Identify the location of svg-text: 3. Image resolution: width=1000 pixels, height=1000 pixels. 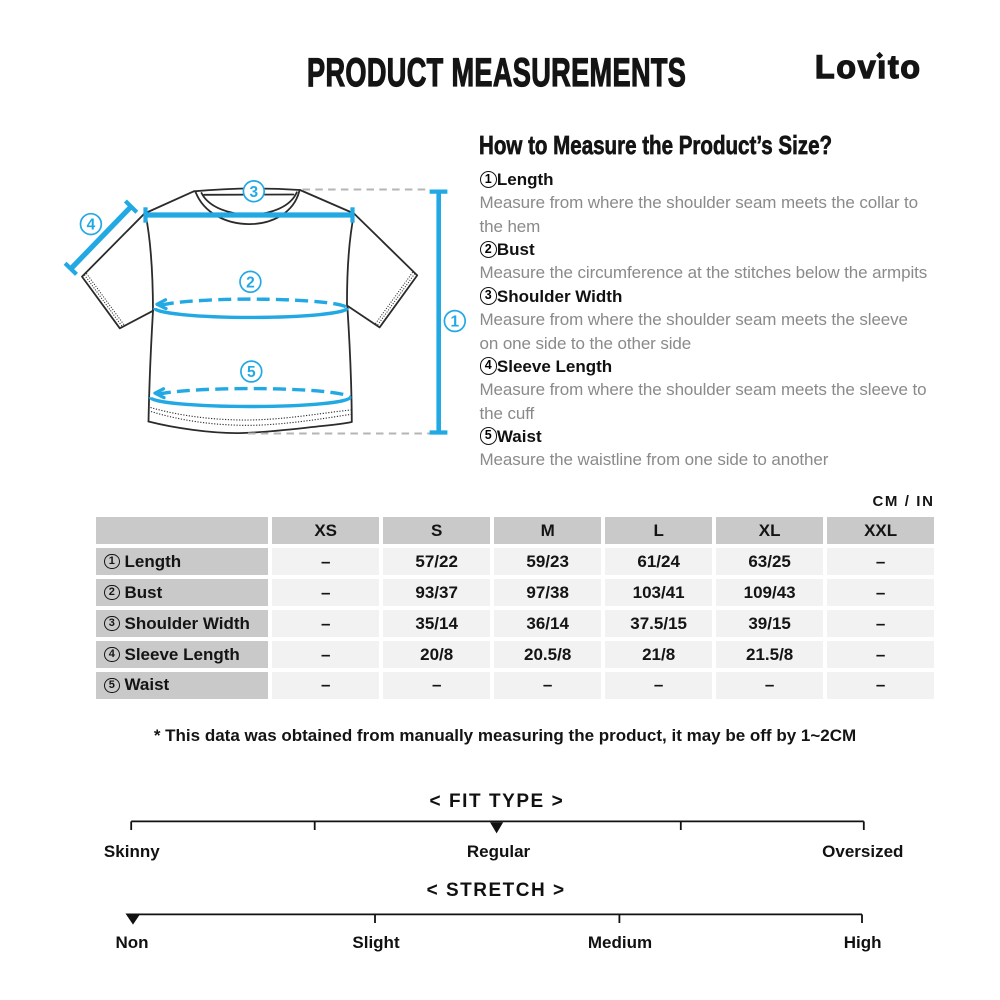
(253, 192).